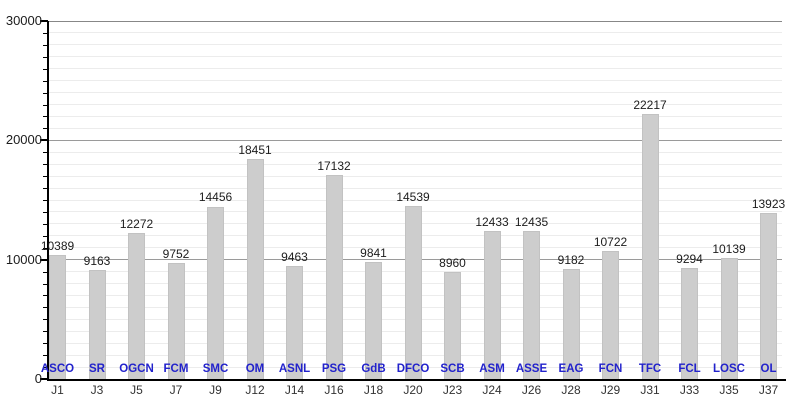  I want to click on bar-J14, so click(294, 322).